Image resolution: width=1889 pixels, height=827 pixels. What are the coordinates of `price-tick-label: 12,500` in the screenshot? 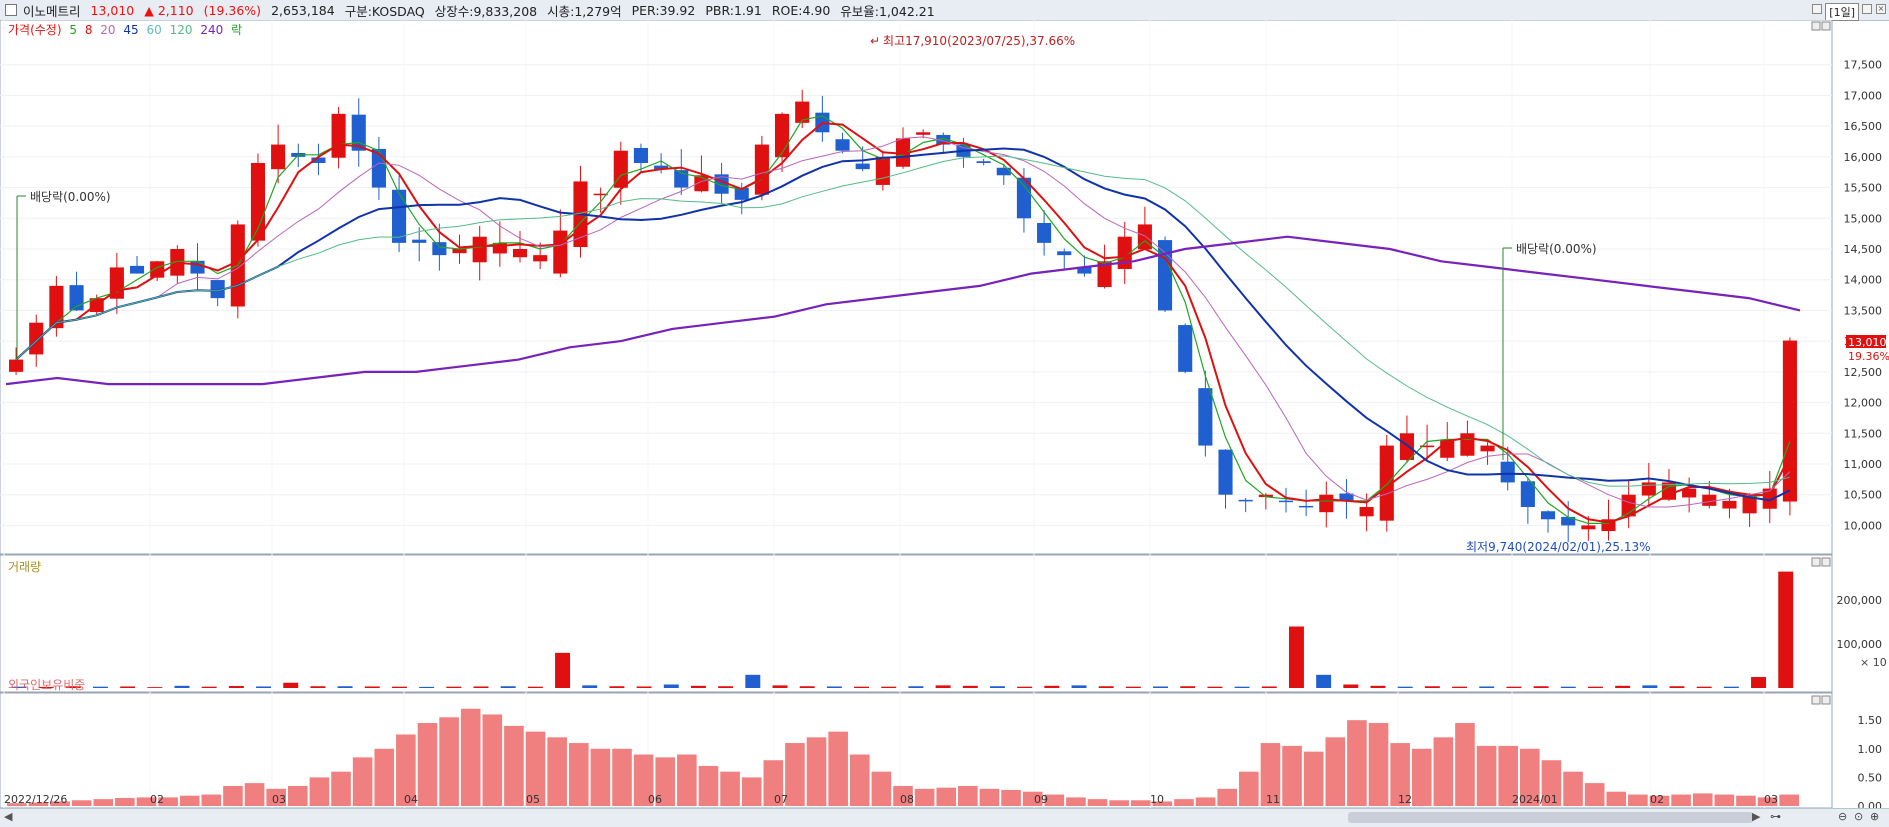 It's located at (1863, 372).